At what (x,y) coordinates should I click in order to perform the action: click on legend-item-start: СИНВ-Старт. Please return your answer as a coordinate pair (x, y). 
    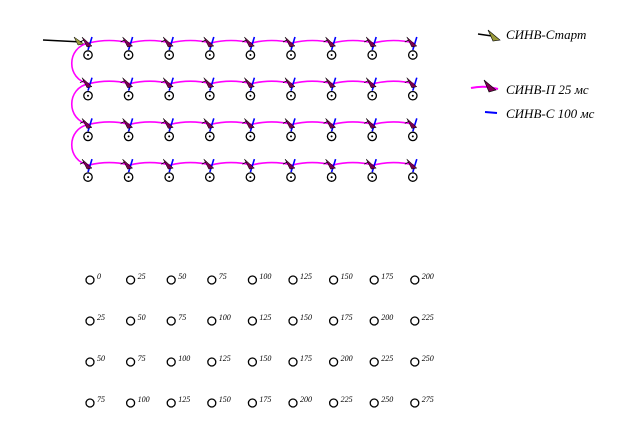
    Looking at the image, I should click on (531, 34).